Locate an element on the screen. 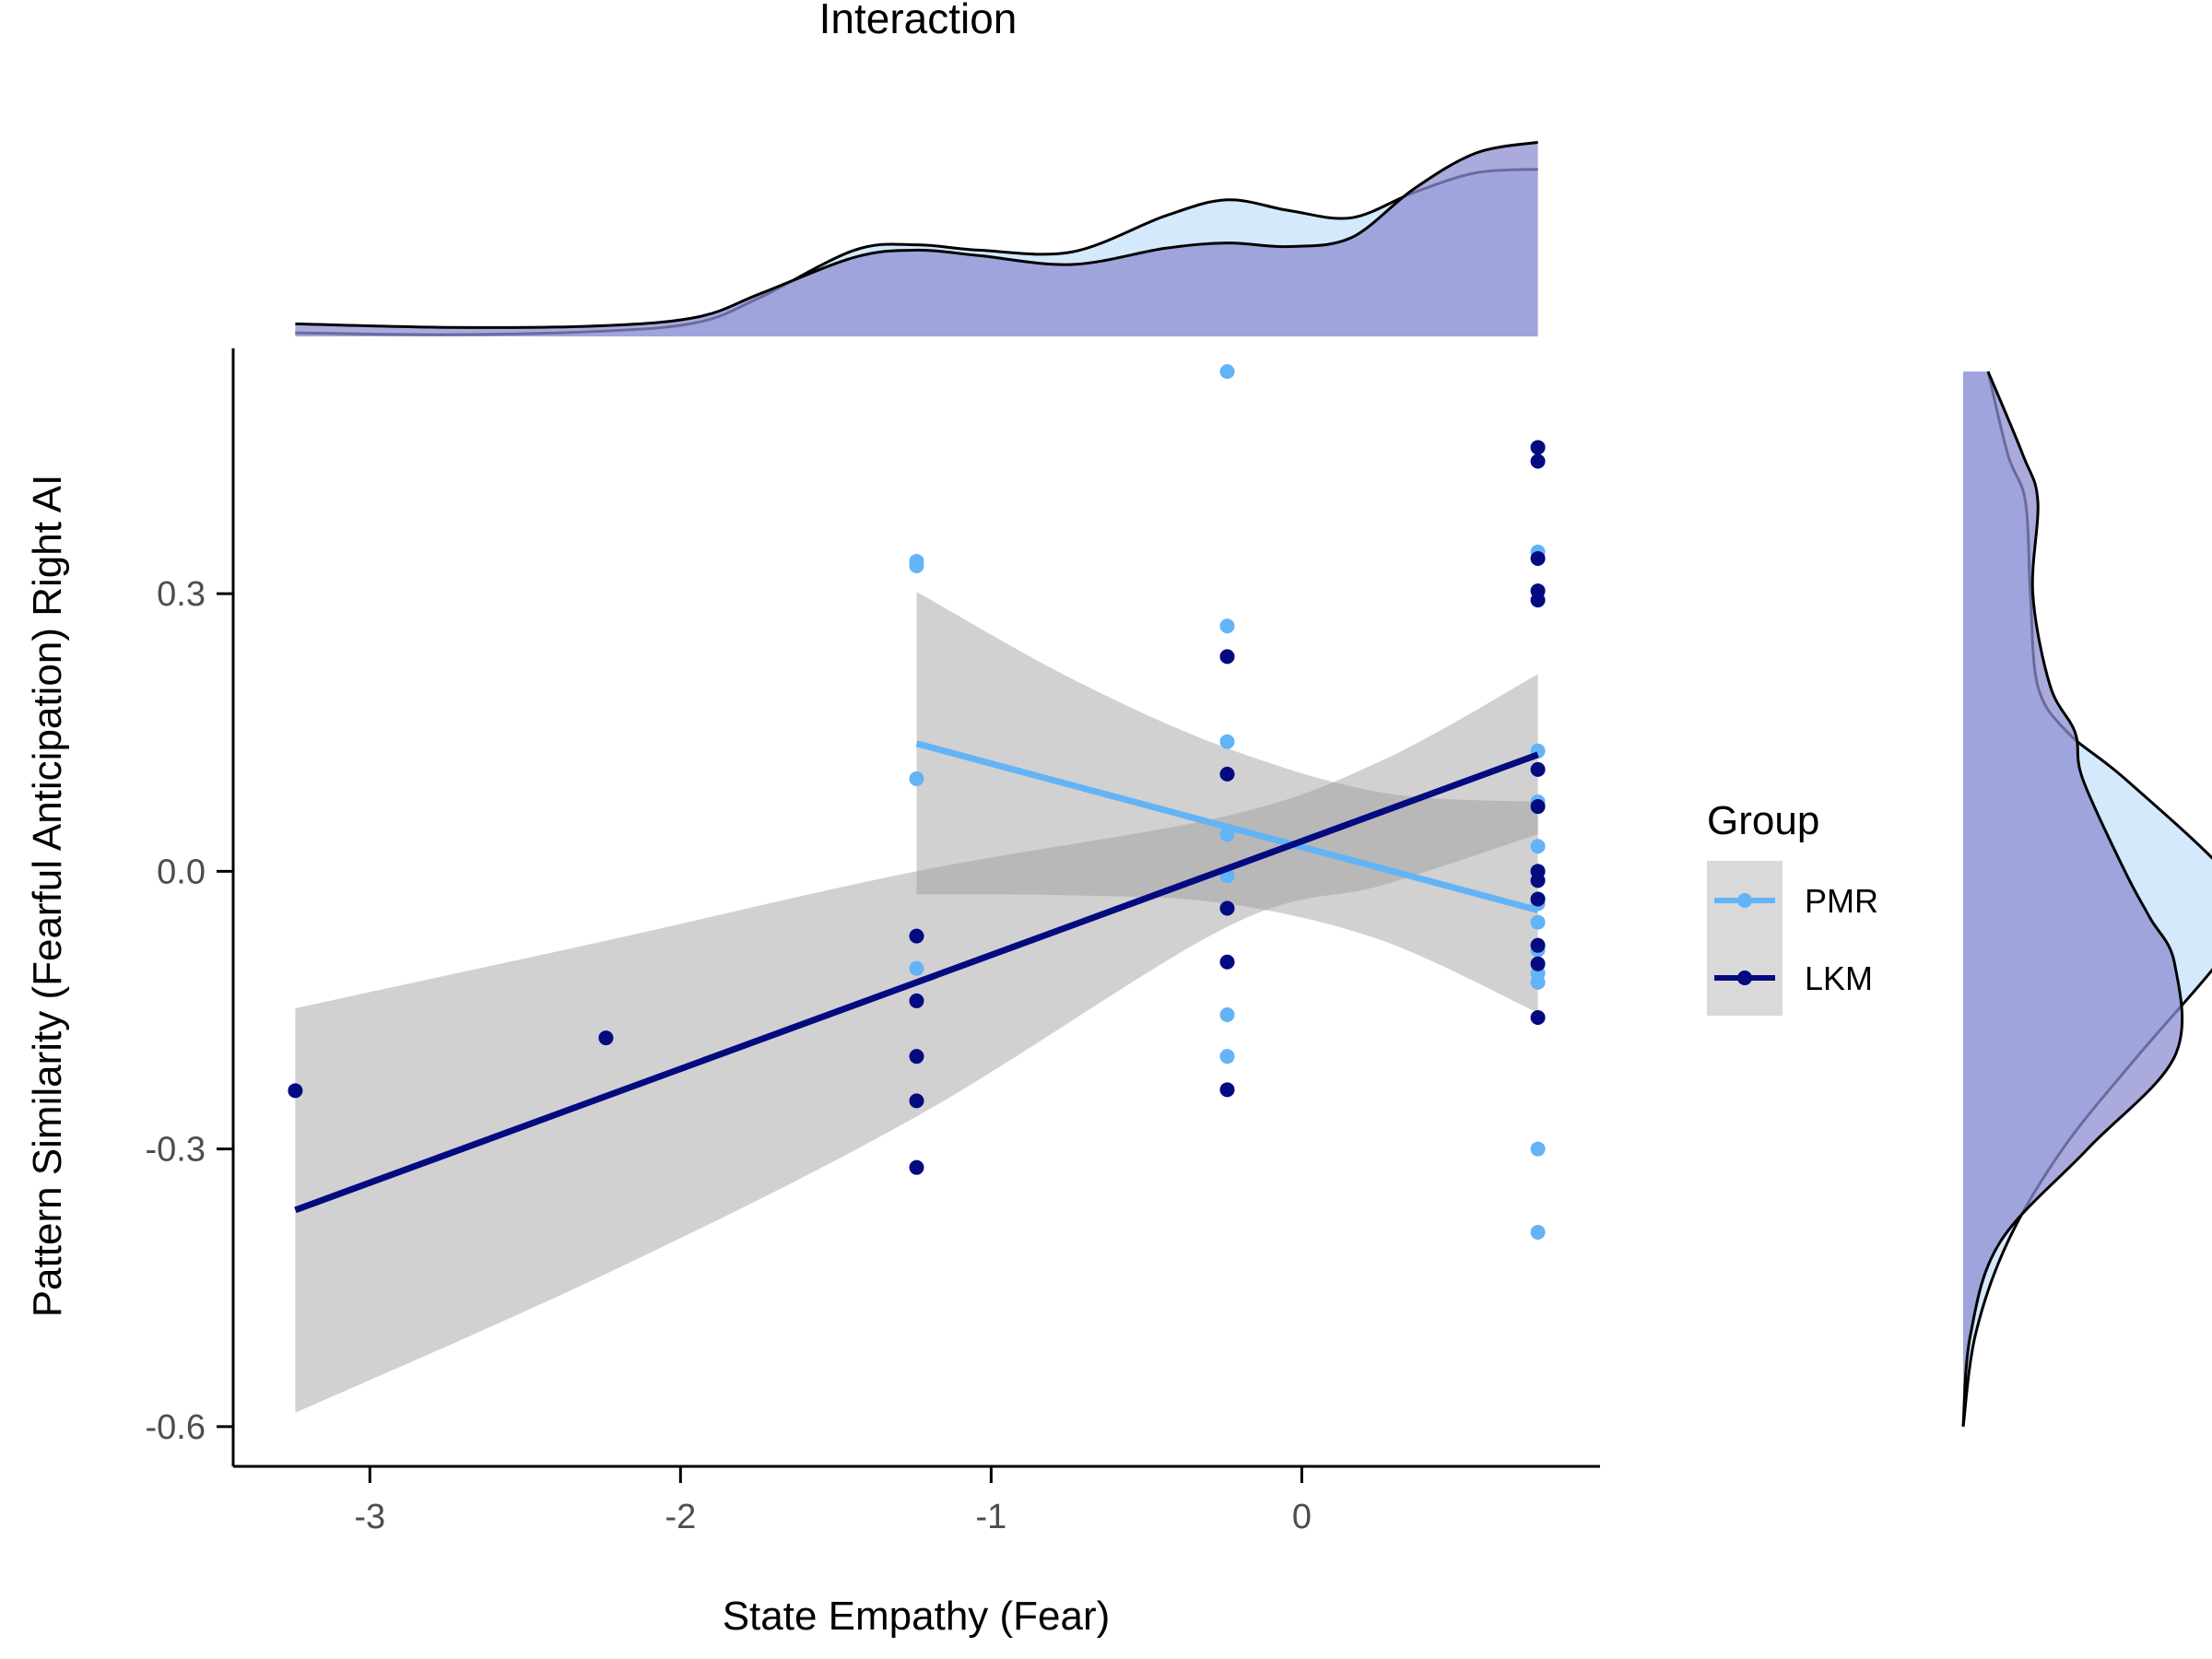 The image size is (2212, 1659). x-tick-label: -3 is located at coordinates (369, 1517).